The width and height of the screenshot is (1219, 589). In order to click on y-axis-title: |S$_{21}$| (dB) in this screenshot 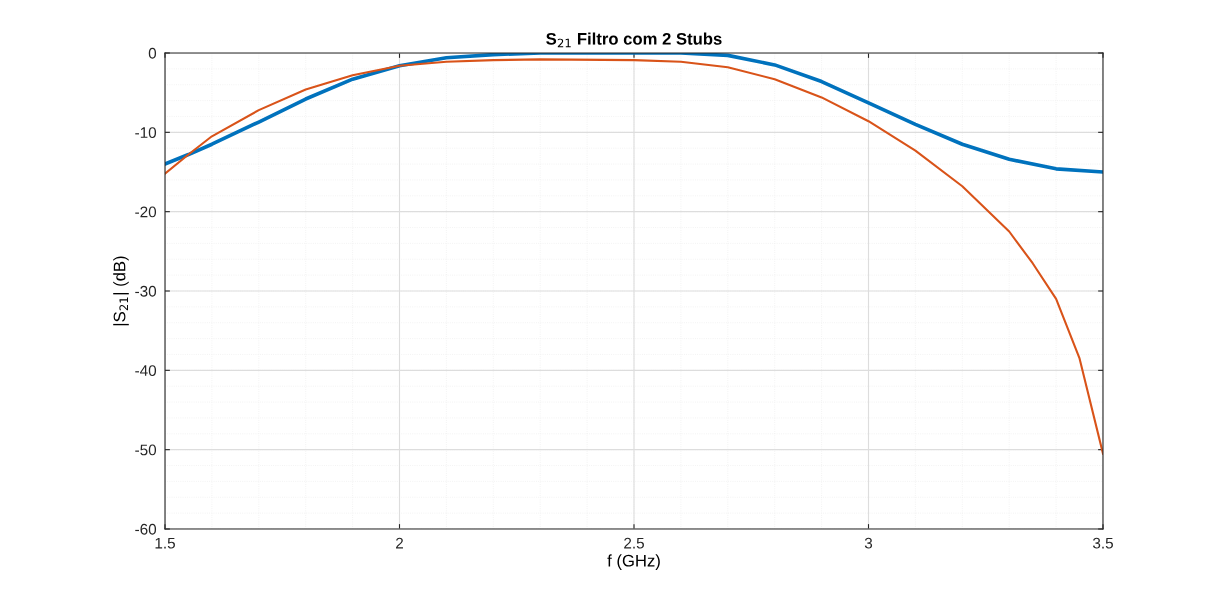, I will do `click(121, 291)`.